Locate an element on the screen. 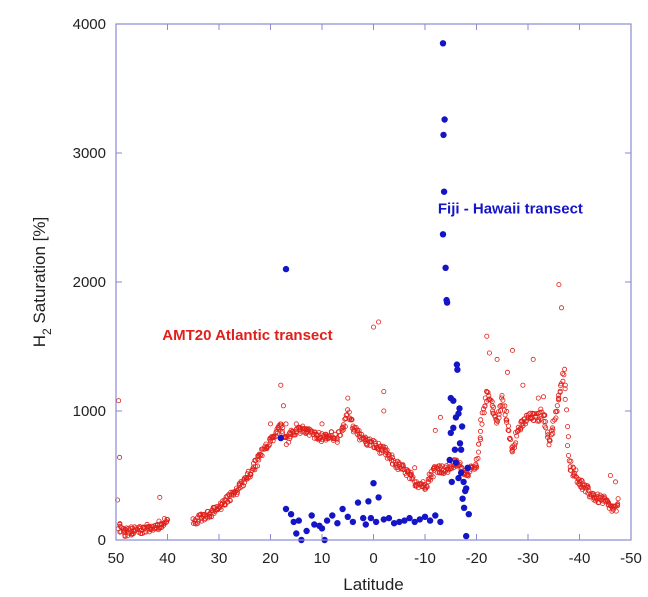 This screenshot has width=648, height=597. x-tick-label: 50 is located at coordinates (116, 558).